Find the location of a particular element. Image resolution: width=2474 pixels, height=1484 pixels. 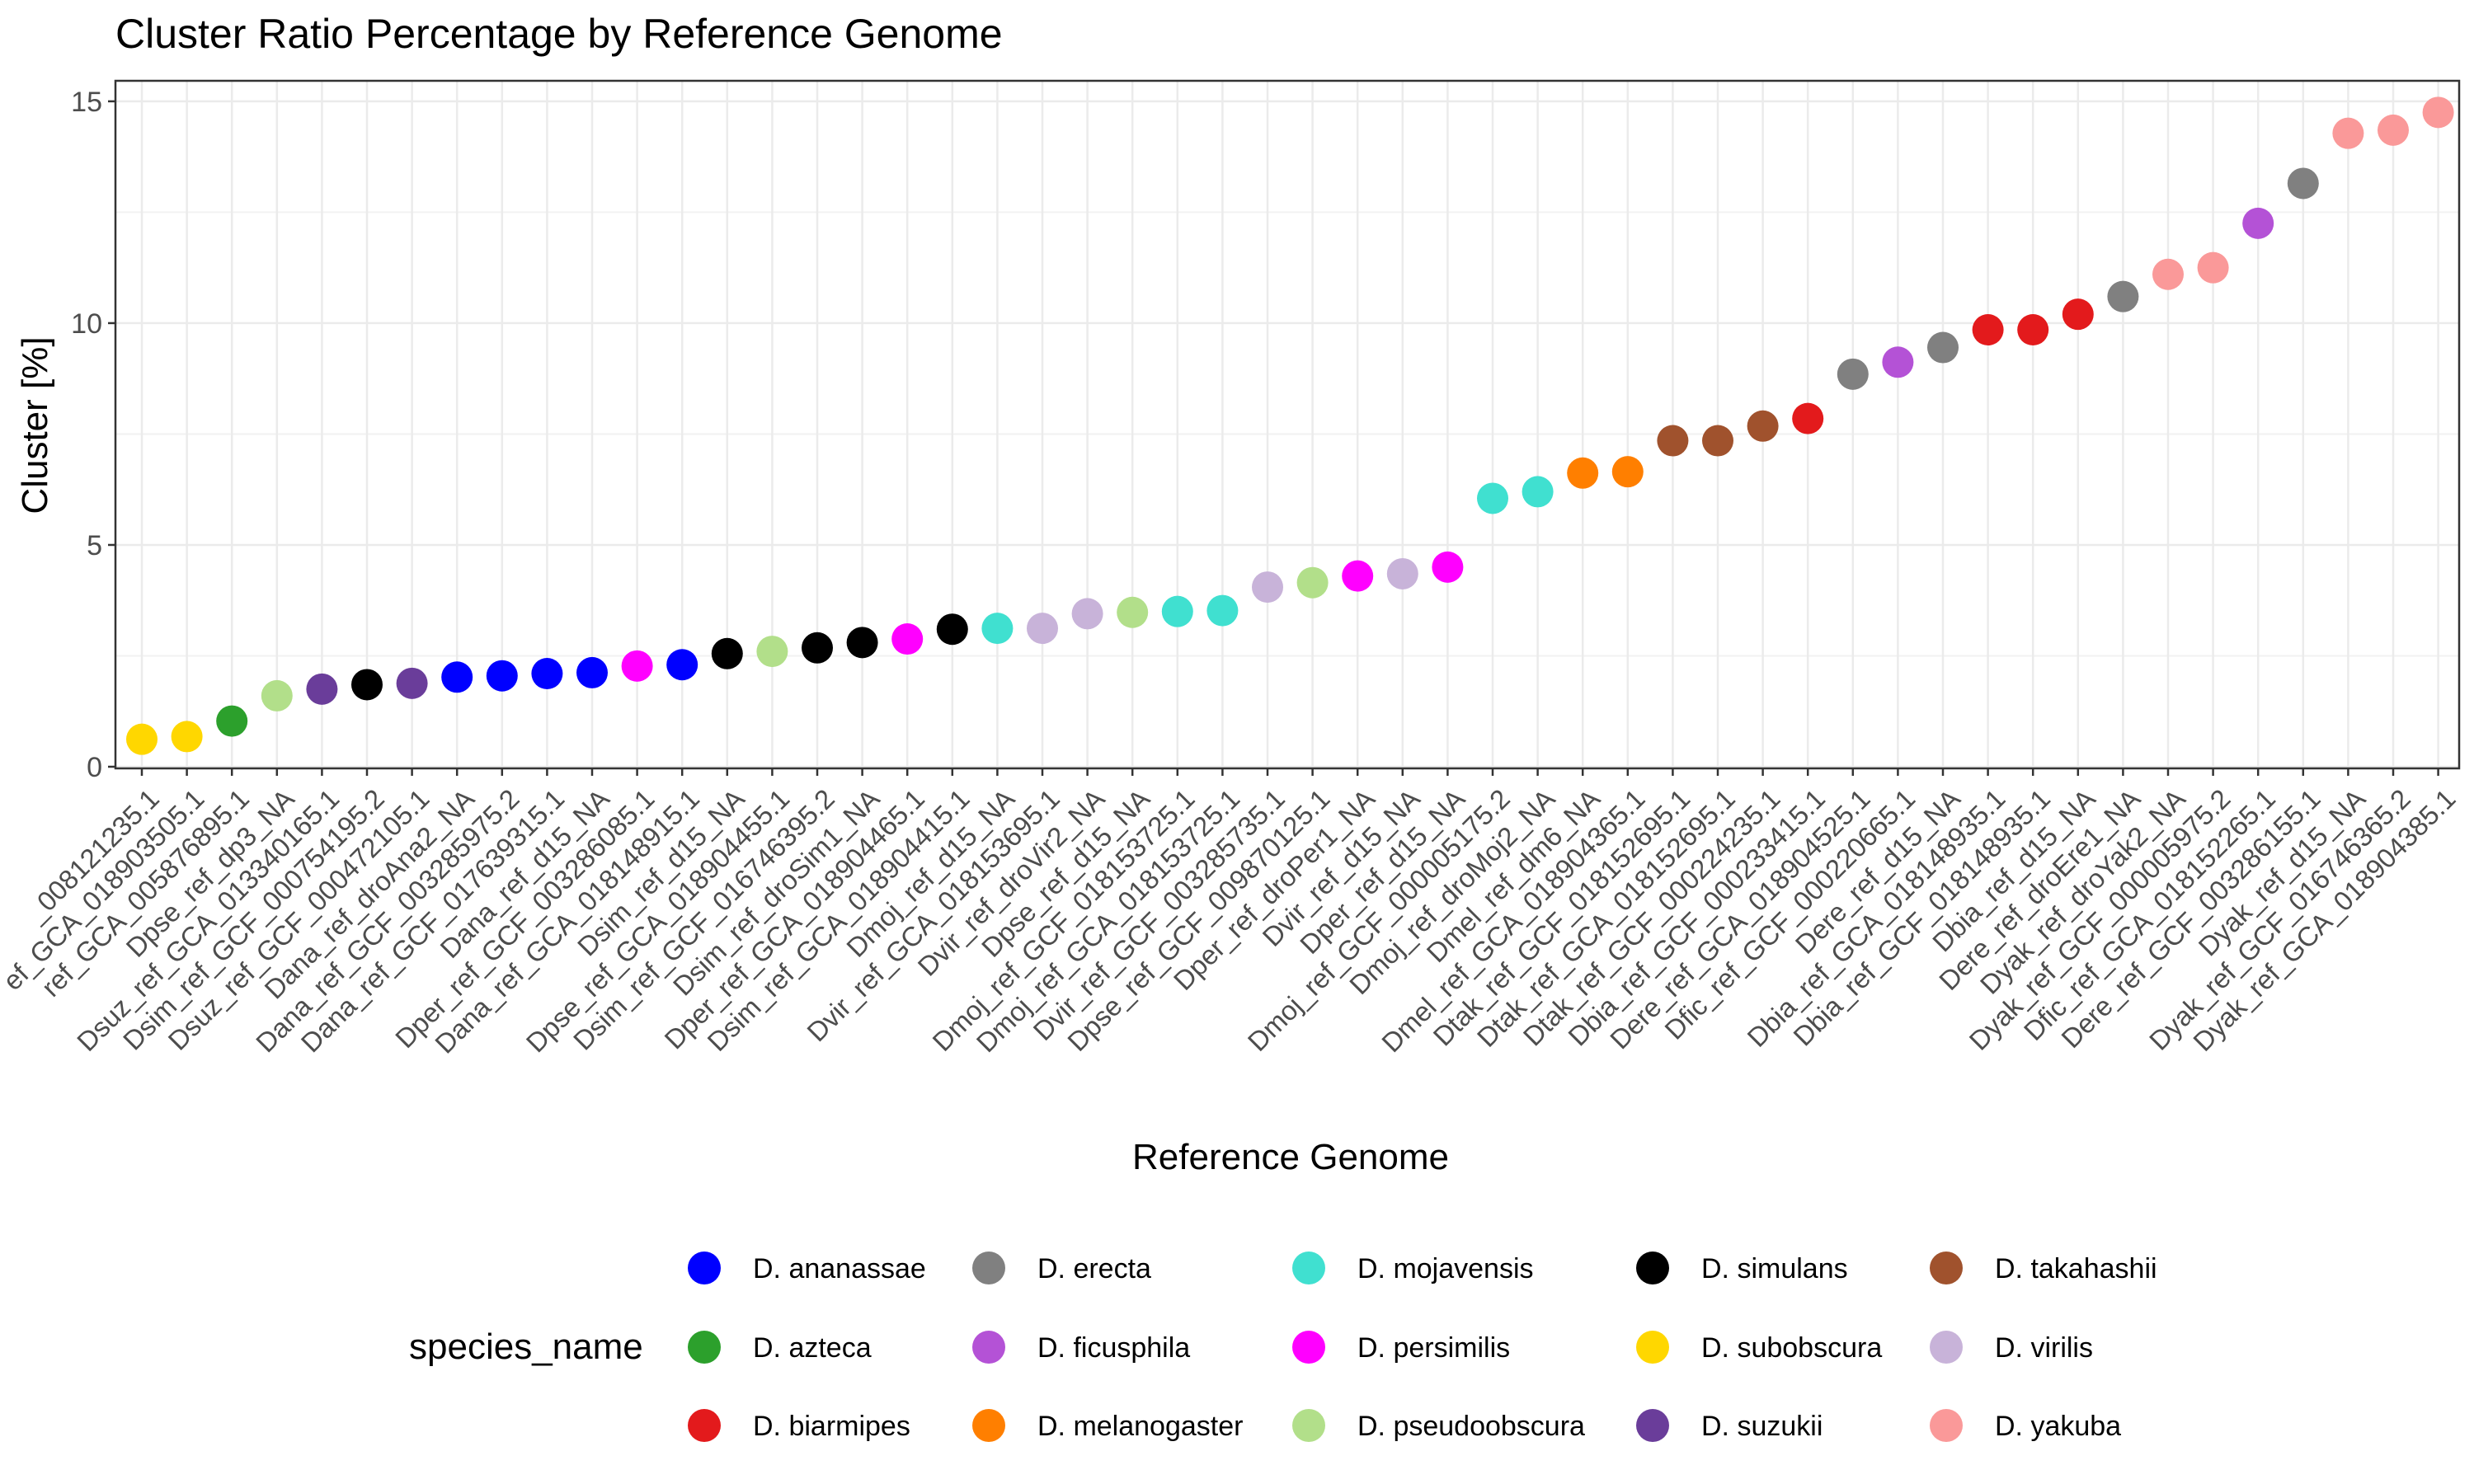

legend-label: D. takahashii is located at coordinates (2076, 1268).